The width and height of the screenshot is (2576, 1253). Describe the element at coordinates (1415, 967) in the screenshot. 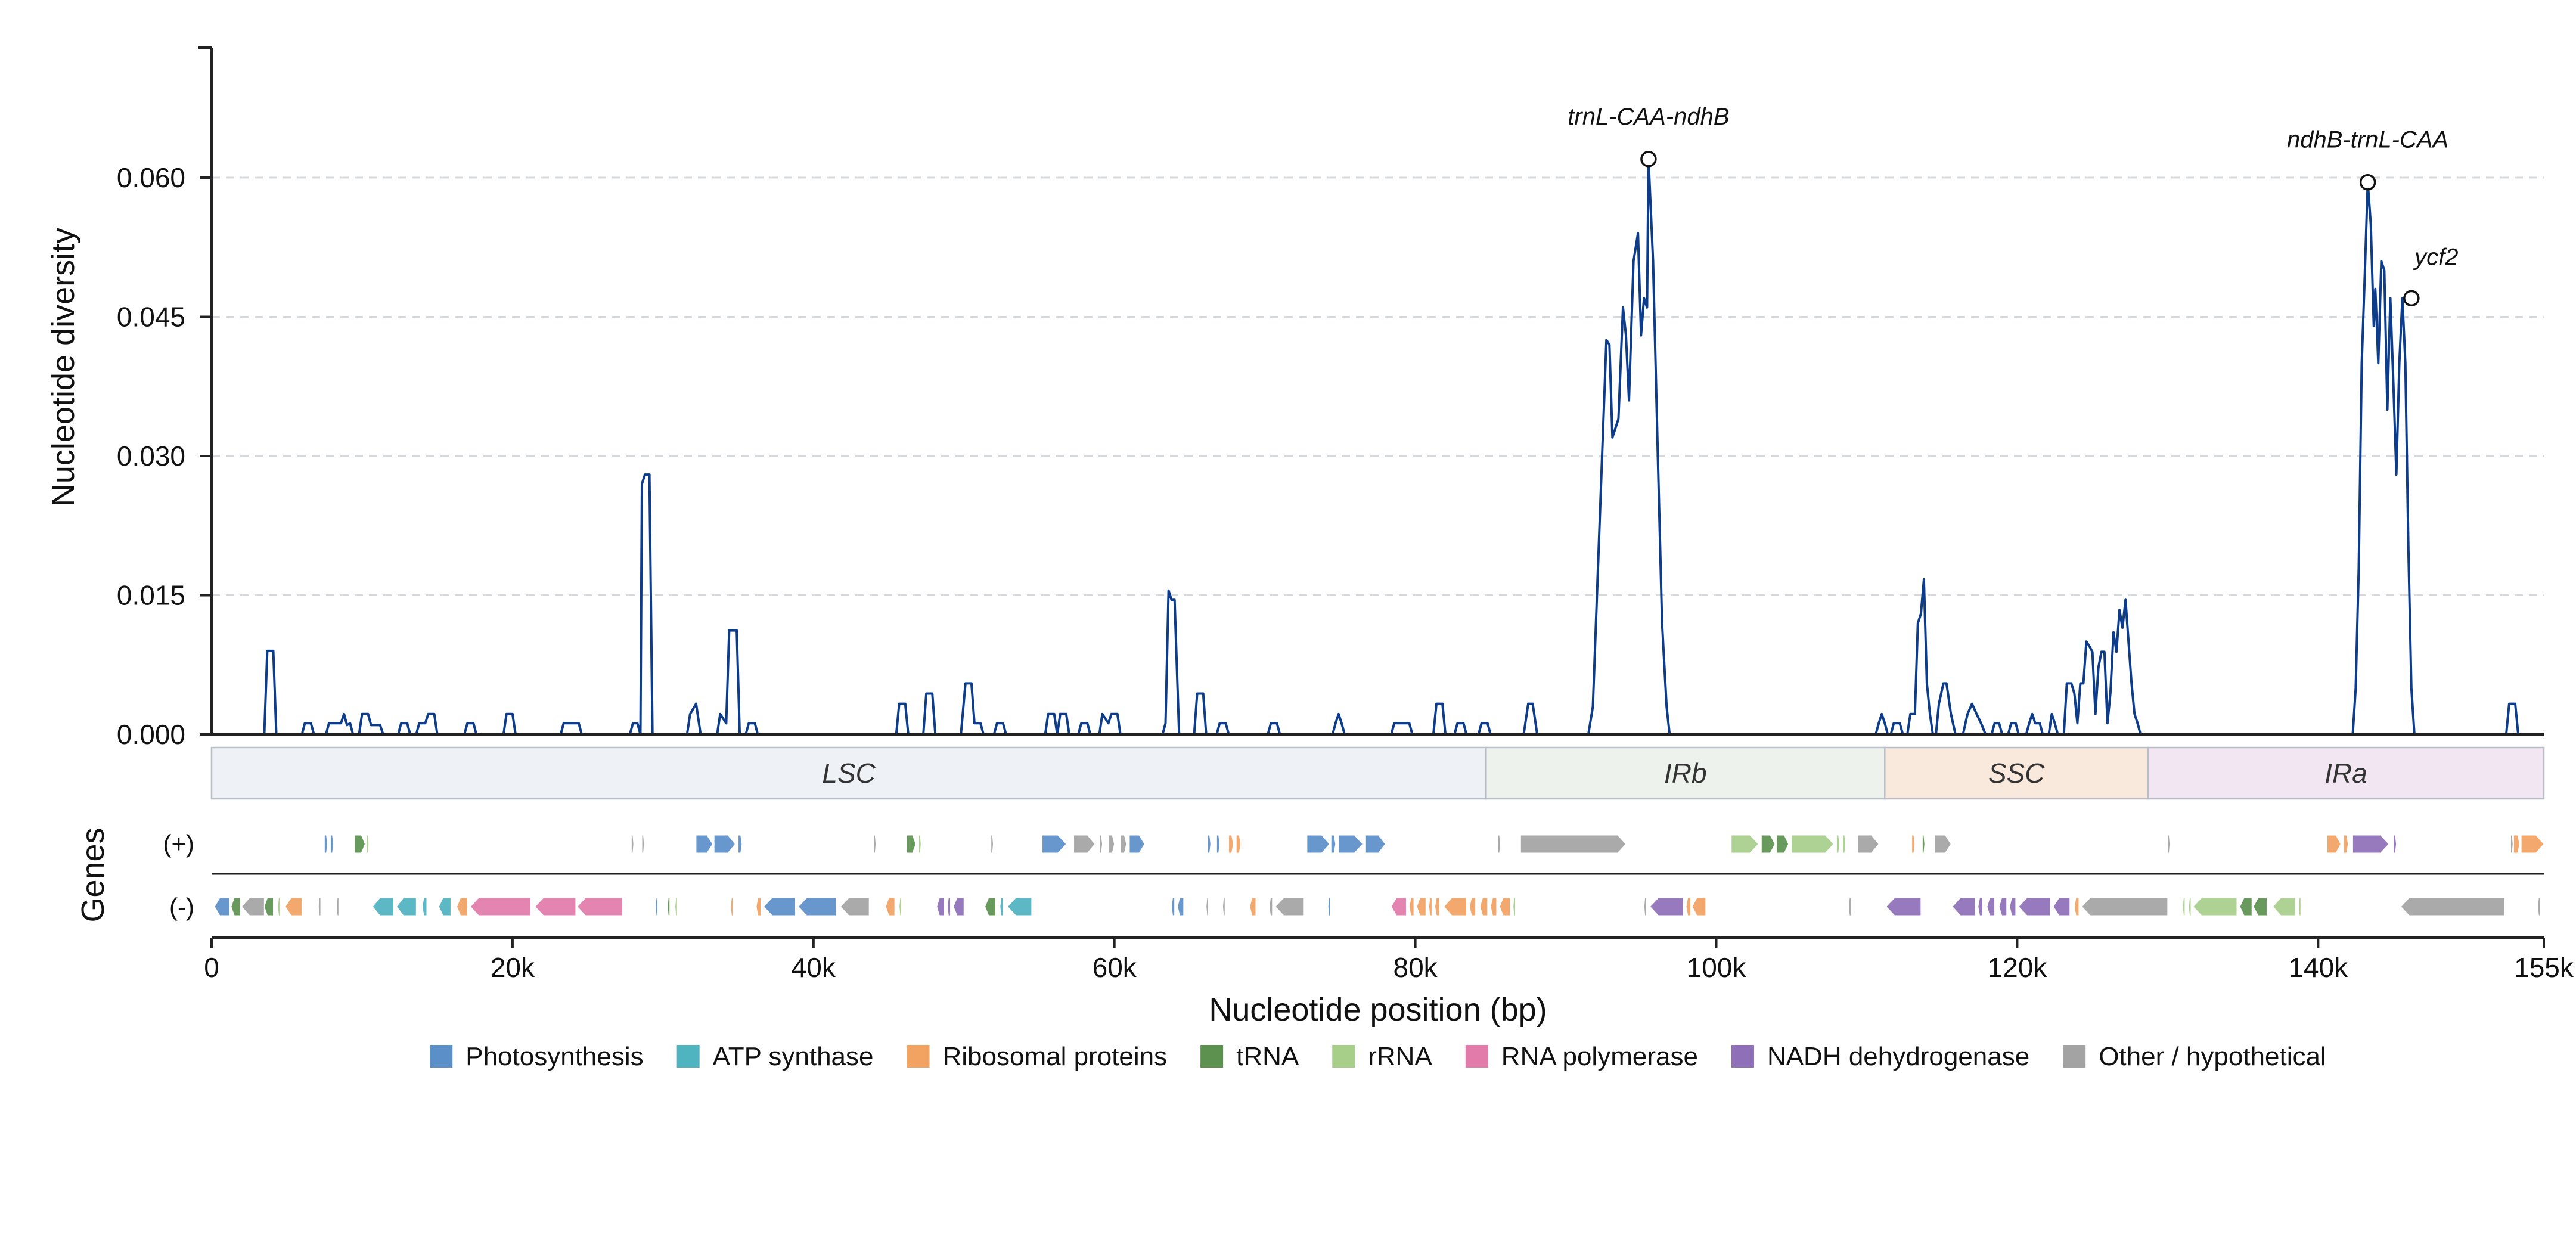

I see `x-tick-label: 80k` at that location.